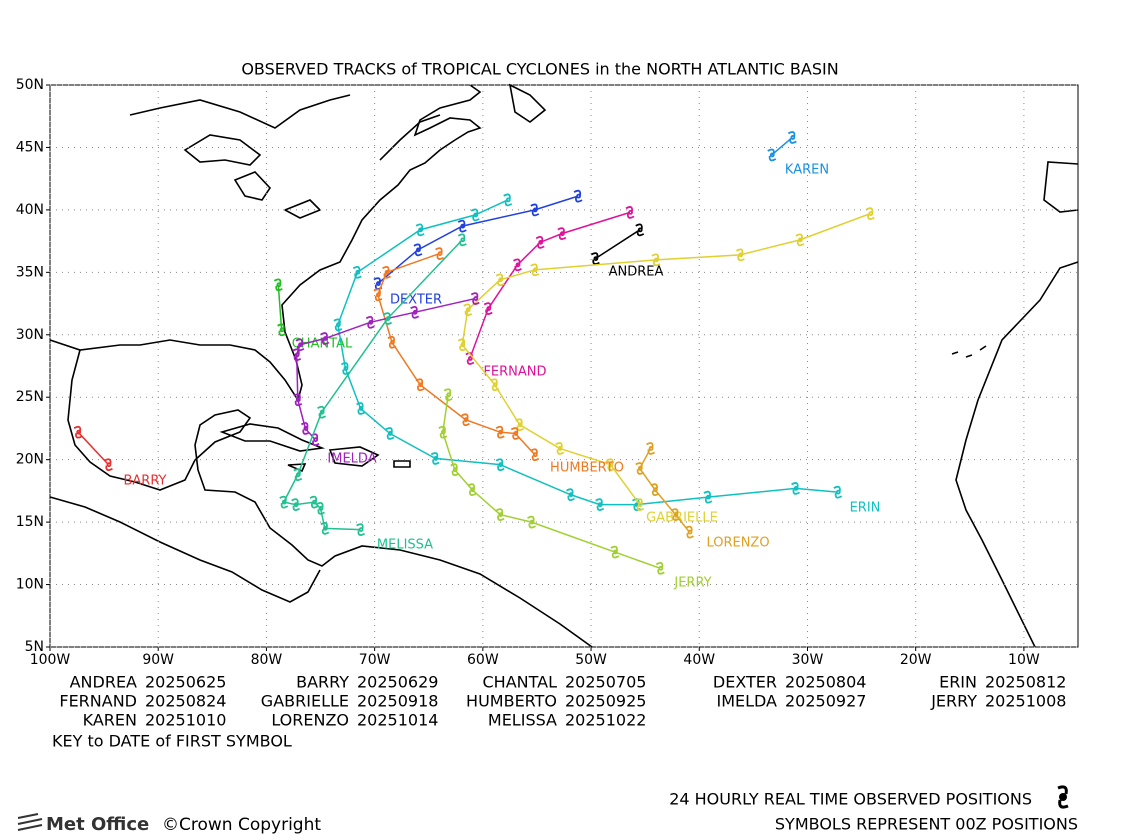 The image size is (1130, 840). What do you see at coordinates (626, 251) in the screenshot?
I see `storm-track: ANDREA` at bounding box center [626, 251].